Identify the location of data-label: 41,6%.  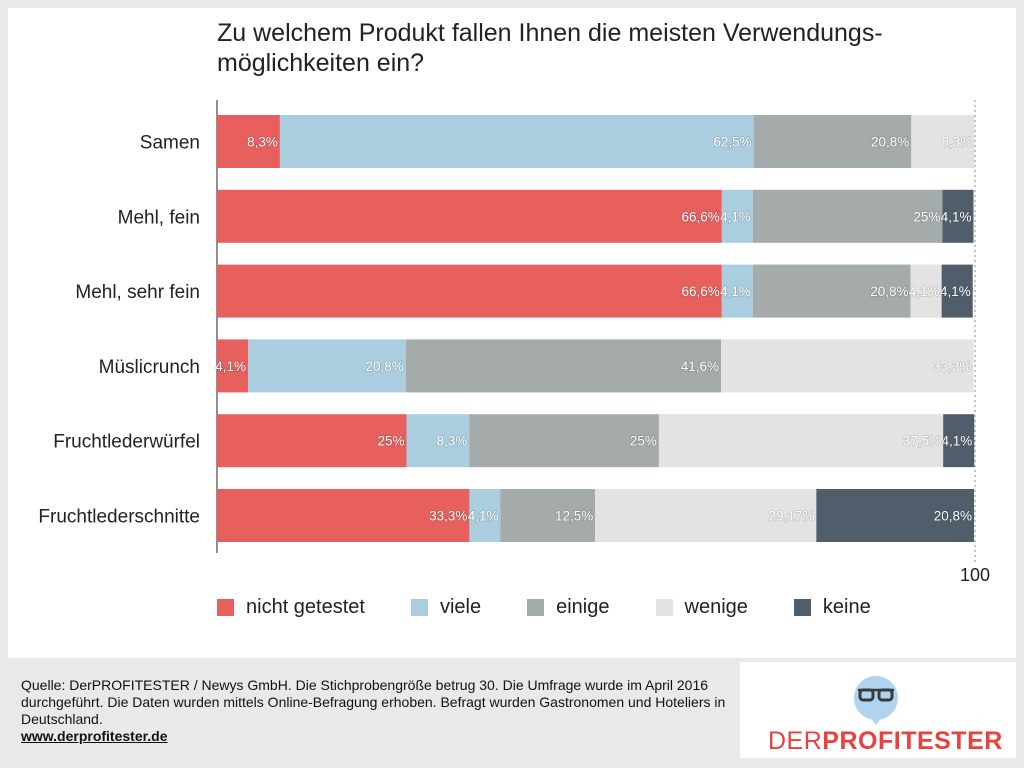
(700, 366).